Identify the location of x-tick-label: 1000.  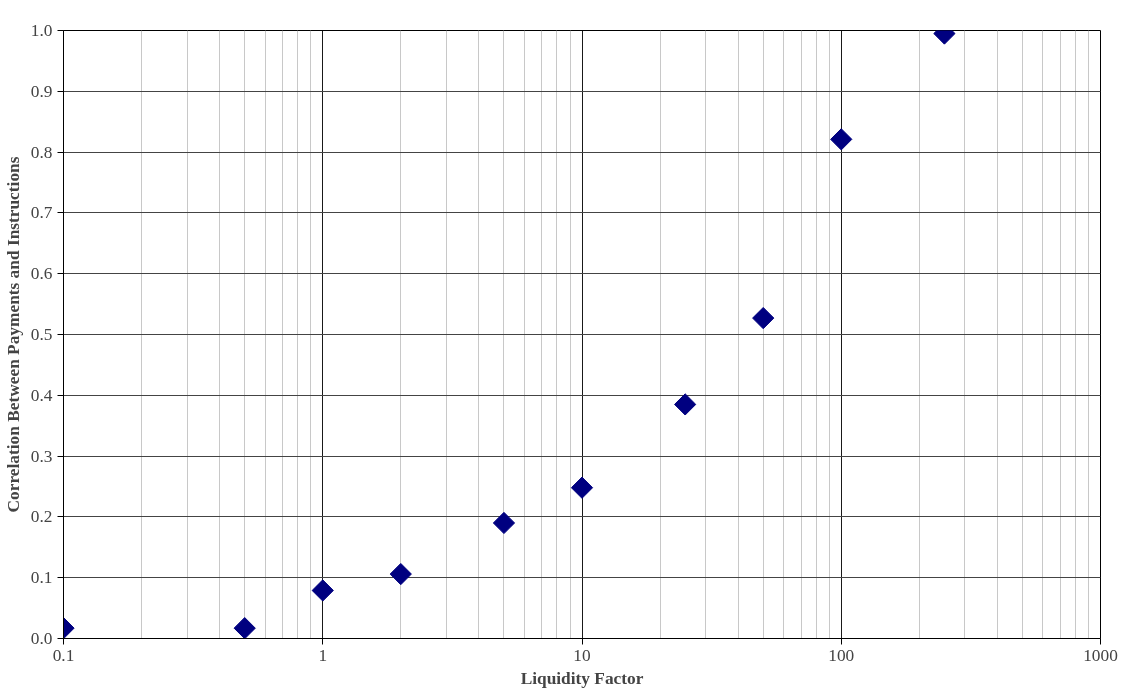
(1100, 655).